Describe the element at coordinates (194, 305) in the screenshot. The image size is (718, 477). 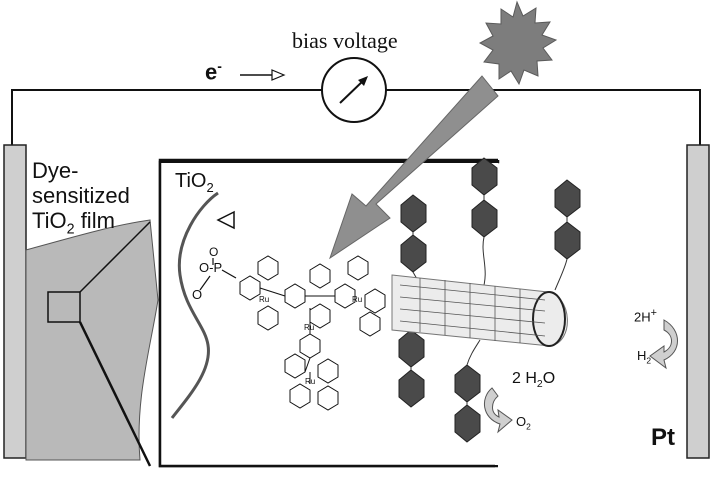
I see `tio2-surface` at that location.